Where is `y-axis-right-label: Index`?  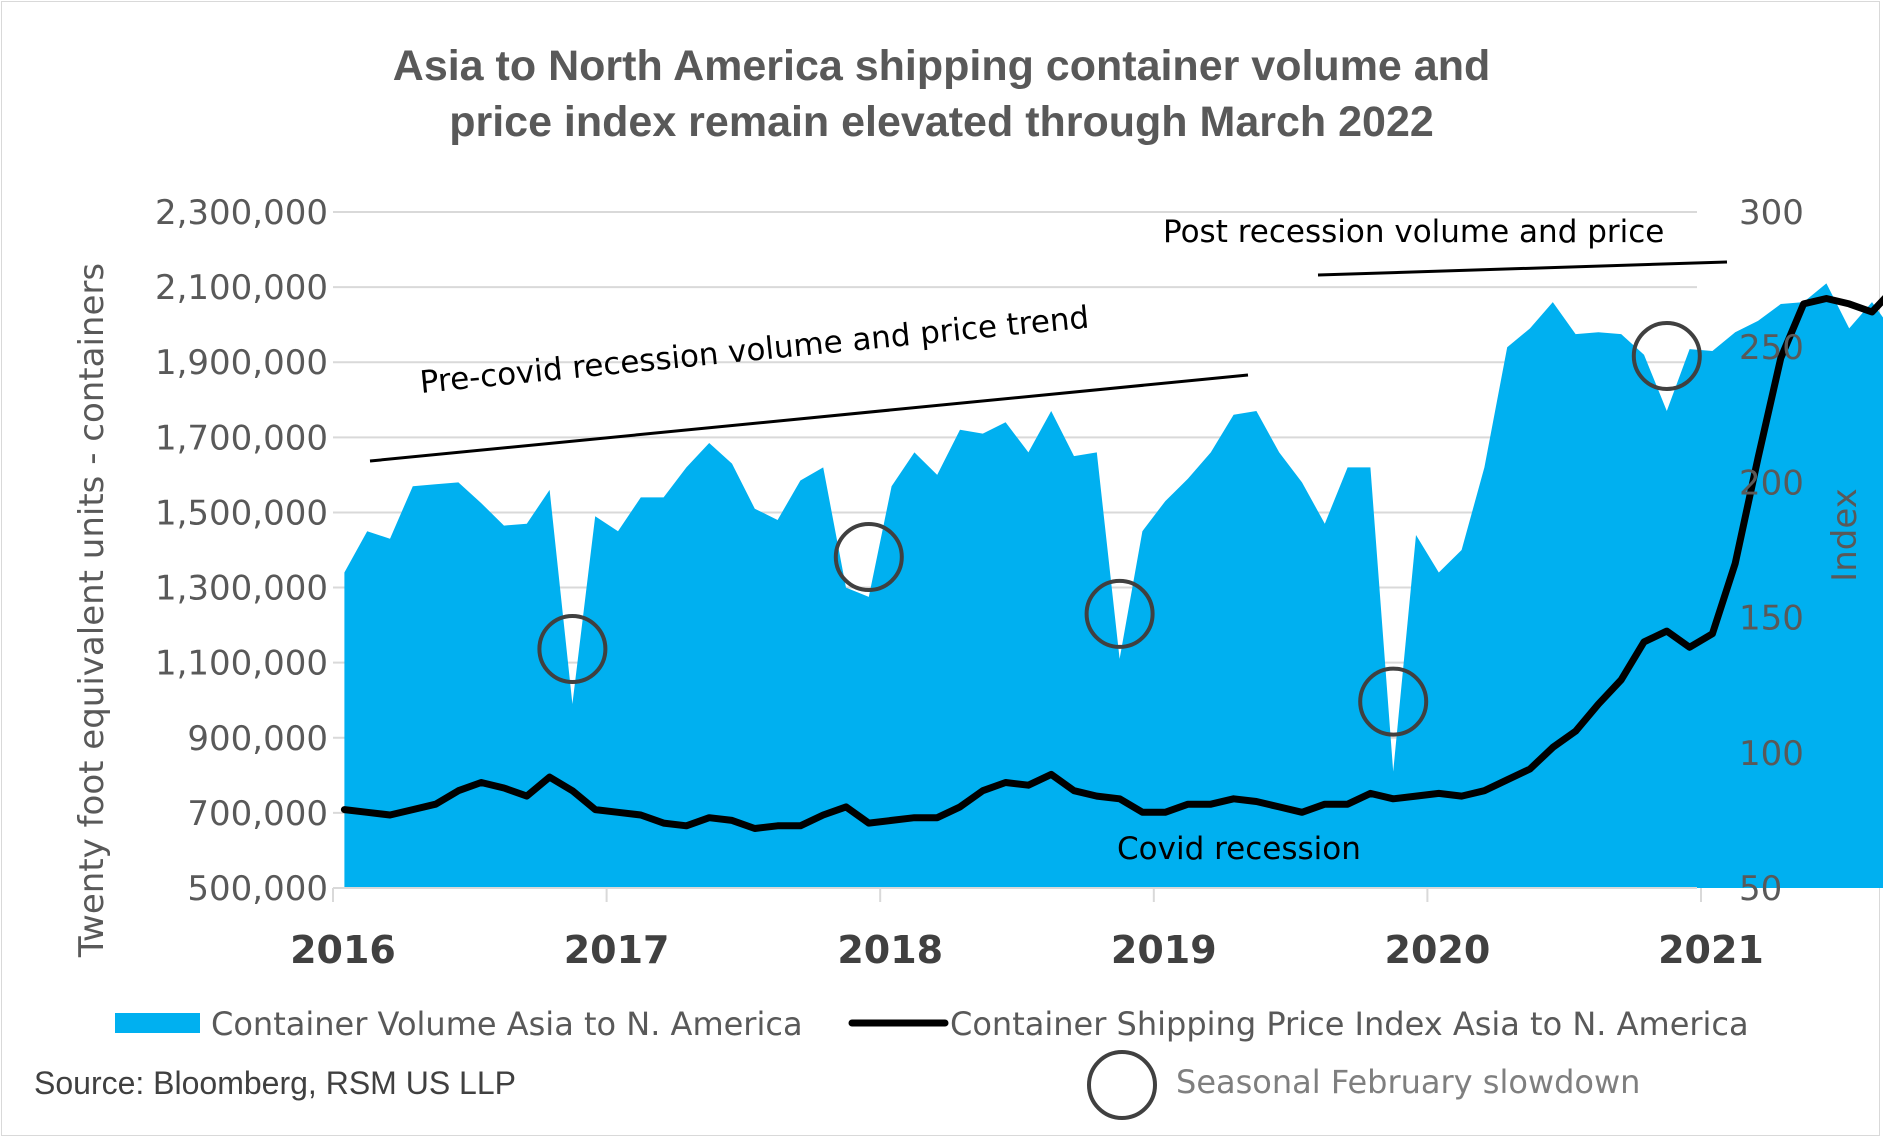 y-axis-right-label: Index is located at coordinates (1845, 535).